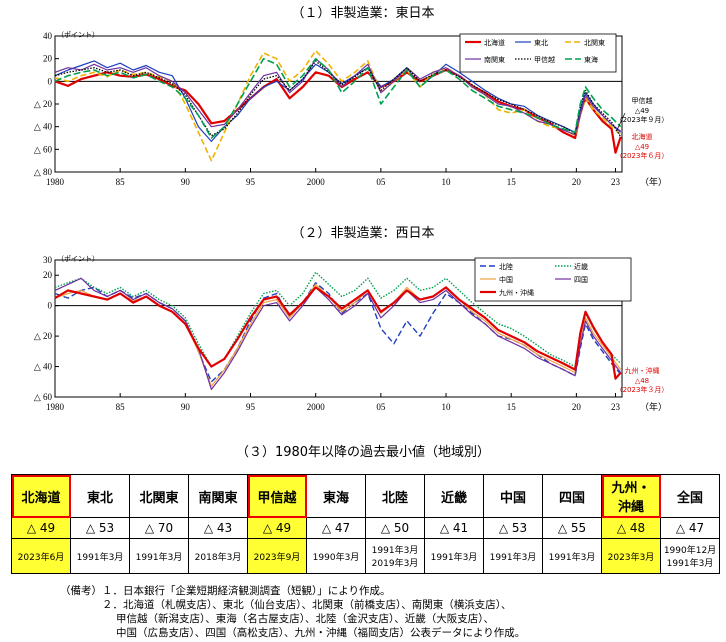  Describe the element at coordinates (512, 182) in the screenshot. I see `x-tick-label: 15` at that location.